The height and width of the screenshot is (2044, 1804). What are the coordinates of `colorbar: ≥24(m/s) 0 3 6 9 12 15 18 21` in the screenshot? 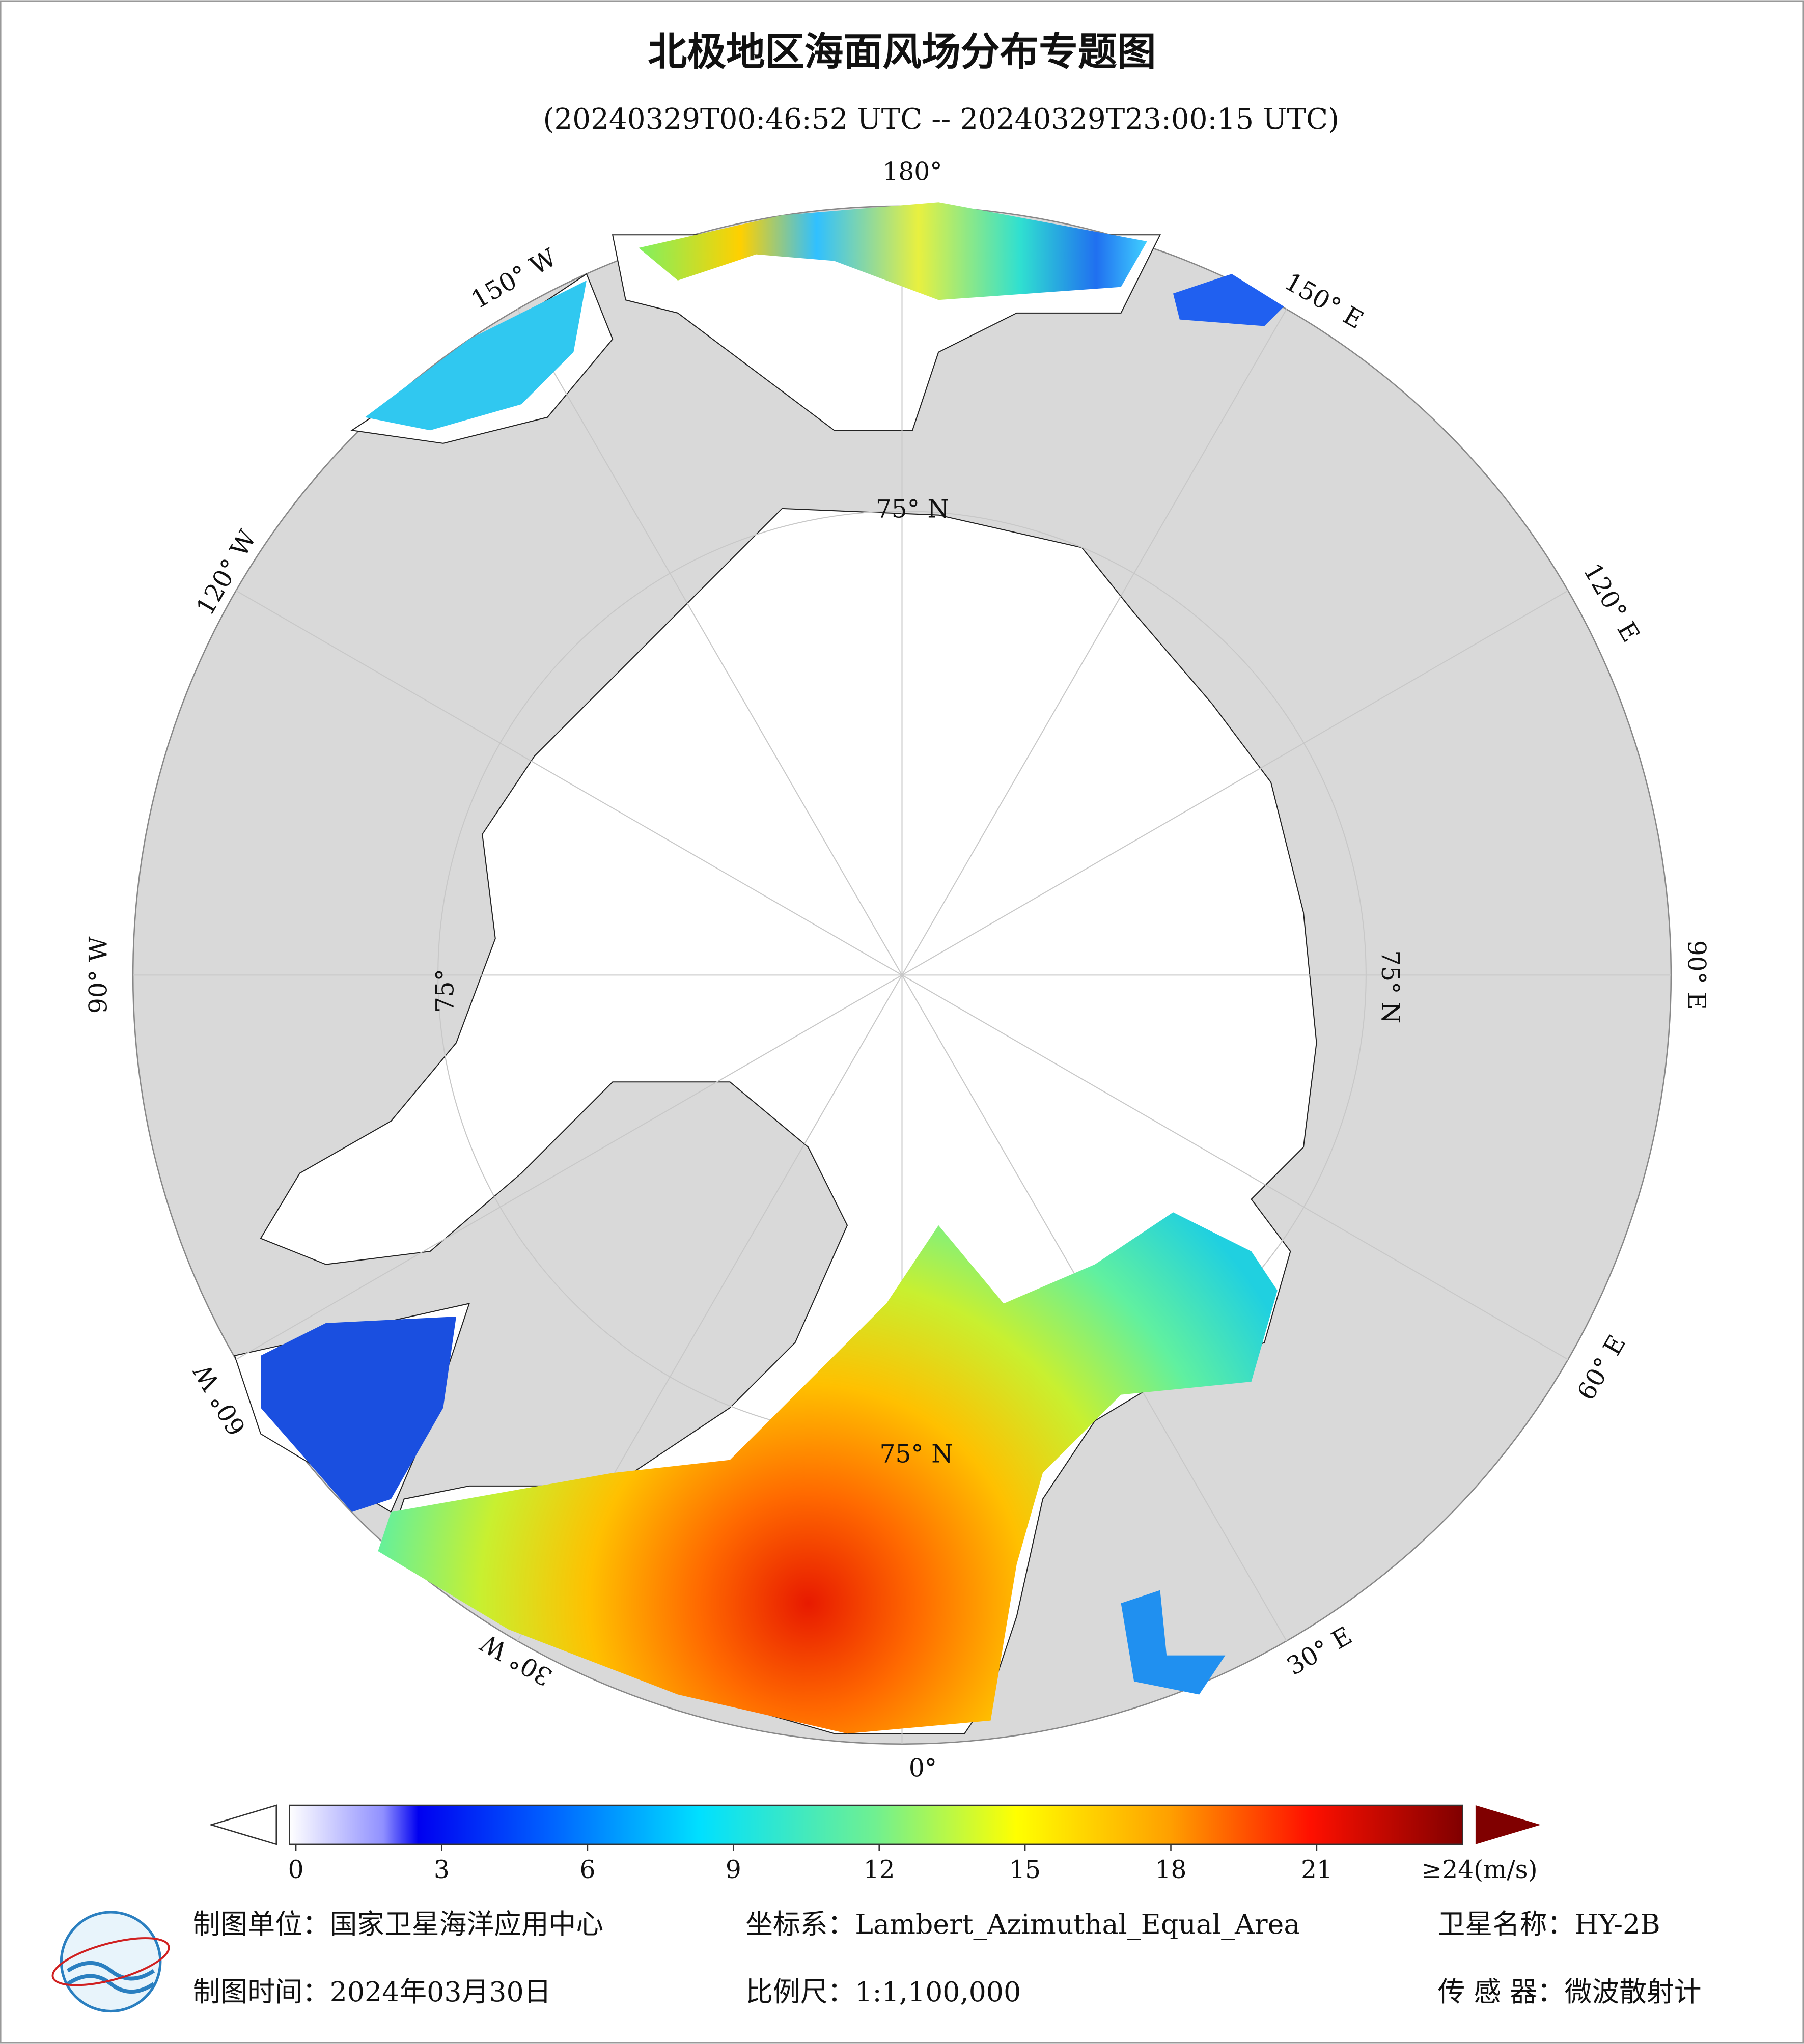 It's located at (875, 1844).